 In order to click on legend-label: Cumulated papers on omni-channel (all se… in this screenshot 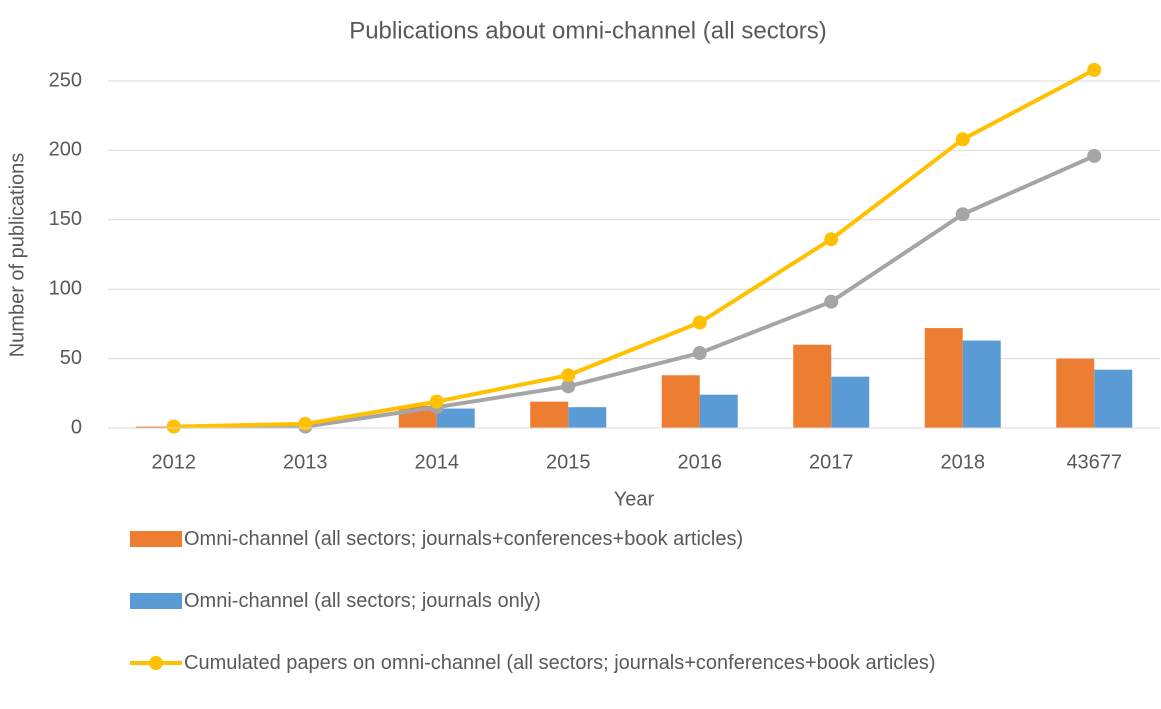, I will do `click(560, 663)`.